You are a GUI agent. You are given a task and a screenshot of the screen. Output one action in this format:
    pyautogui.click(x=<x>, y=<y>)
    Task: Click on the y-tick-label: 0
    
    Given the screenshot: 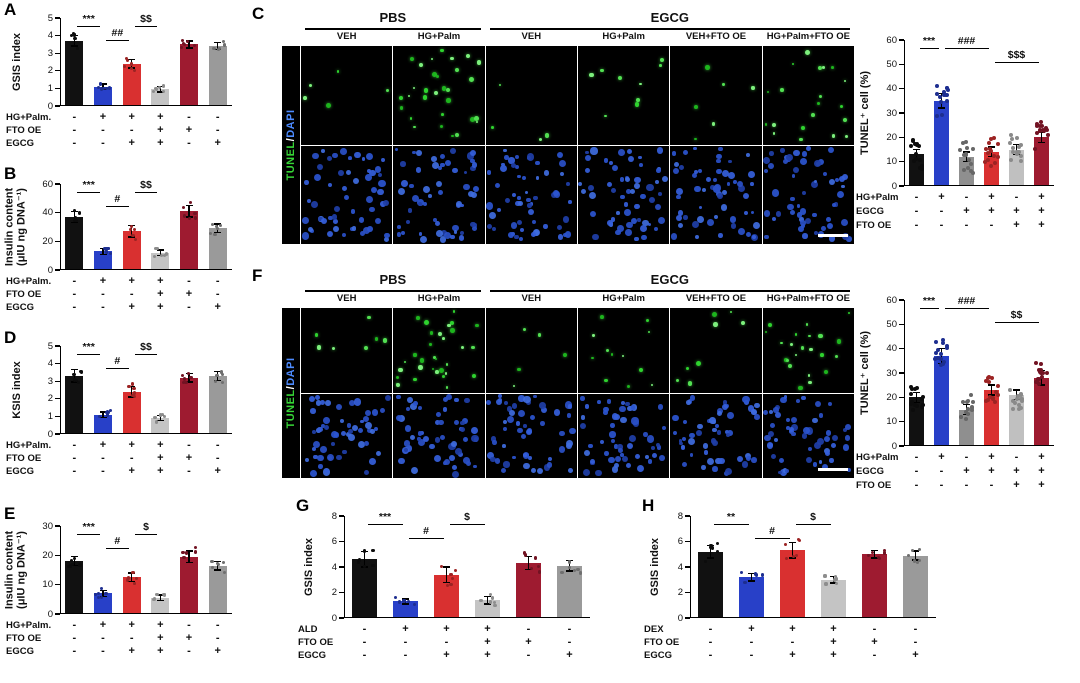 What is the action you would take?
    pyautogui.click(x=50, y=106)
    